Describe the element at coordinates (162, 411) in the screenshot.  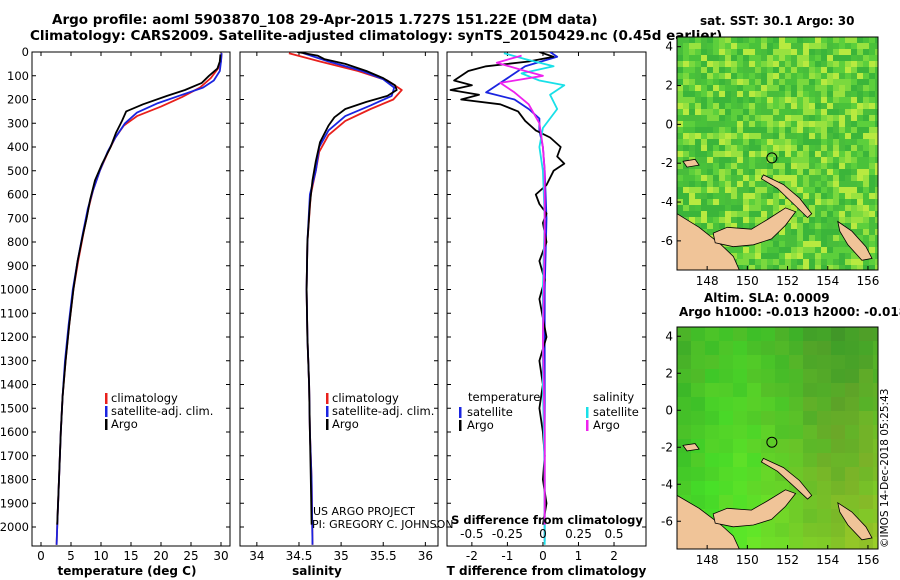
I see `temperature-legend-item: satellite-adj. clim.` at that location.